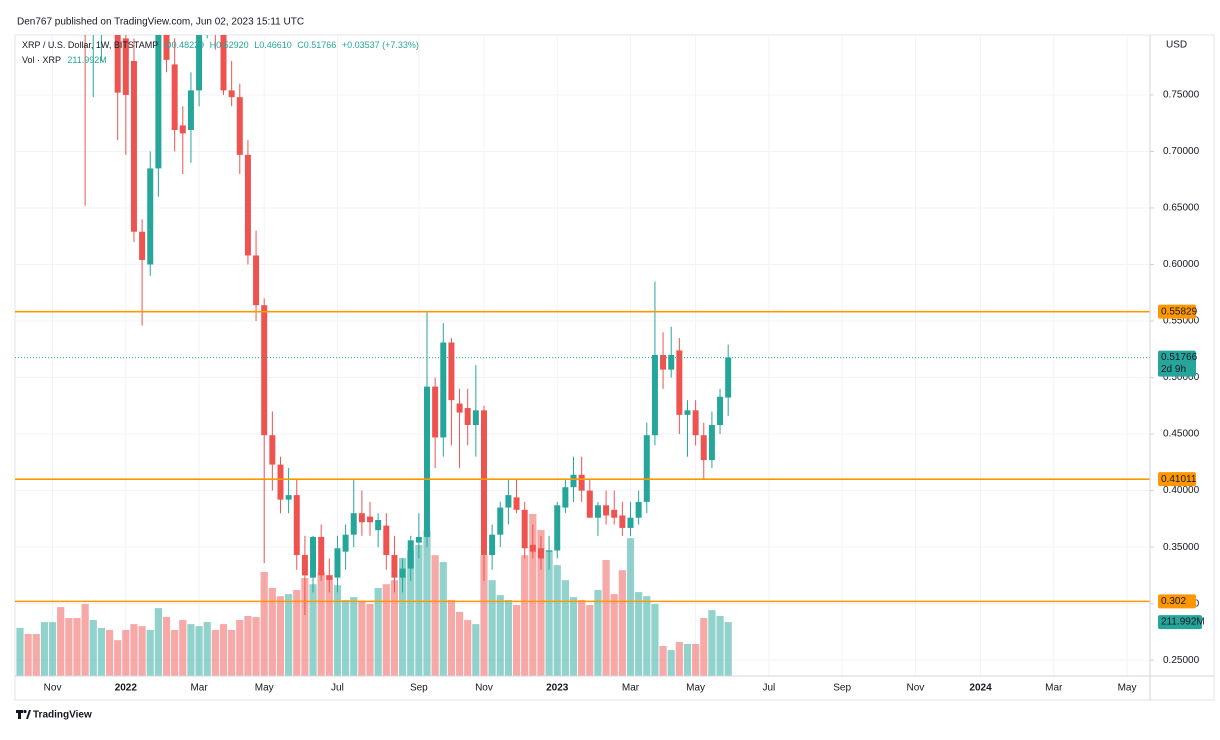  Describe the element at coordinates (1181, 264) in the screenshot. I see `y-tick-label: 0.60000` at that location.